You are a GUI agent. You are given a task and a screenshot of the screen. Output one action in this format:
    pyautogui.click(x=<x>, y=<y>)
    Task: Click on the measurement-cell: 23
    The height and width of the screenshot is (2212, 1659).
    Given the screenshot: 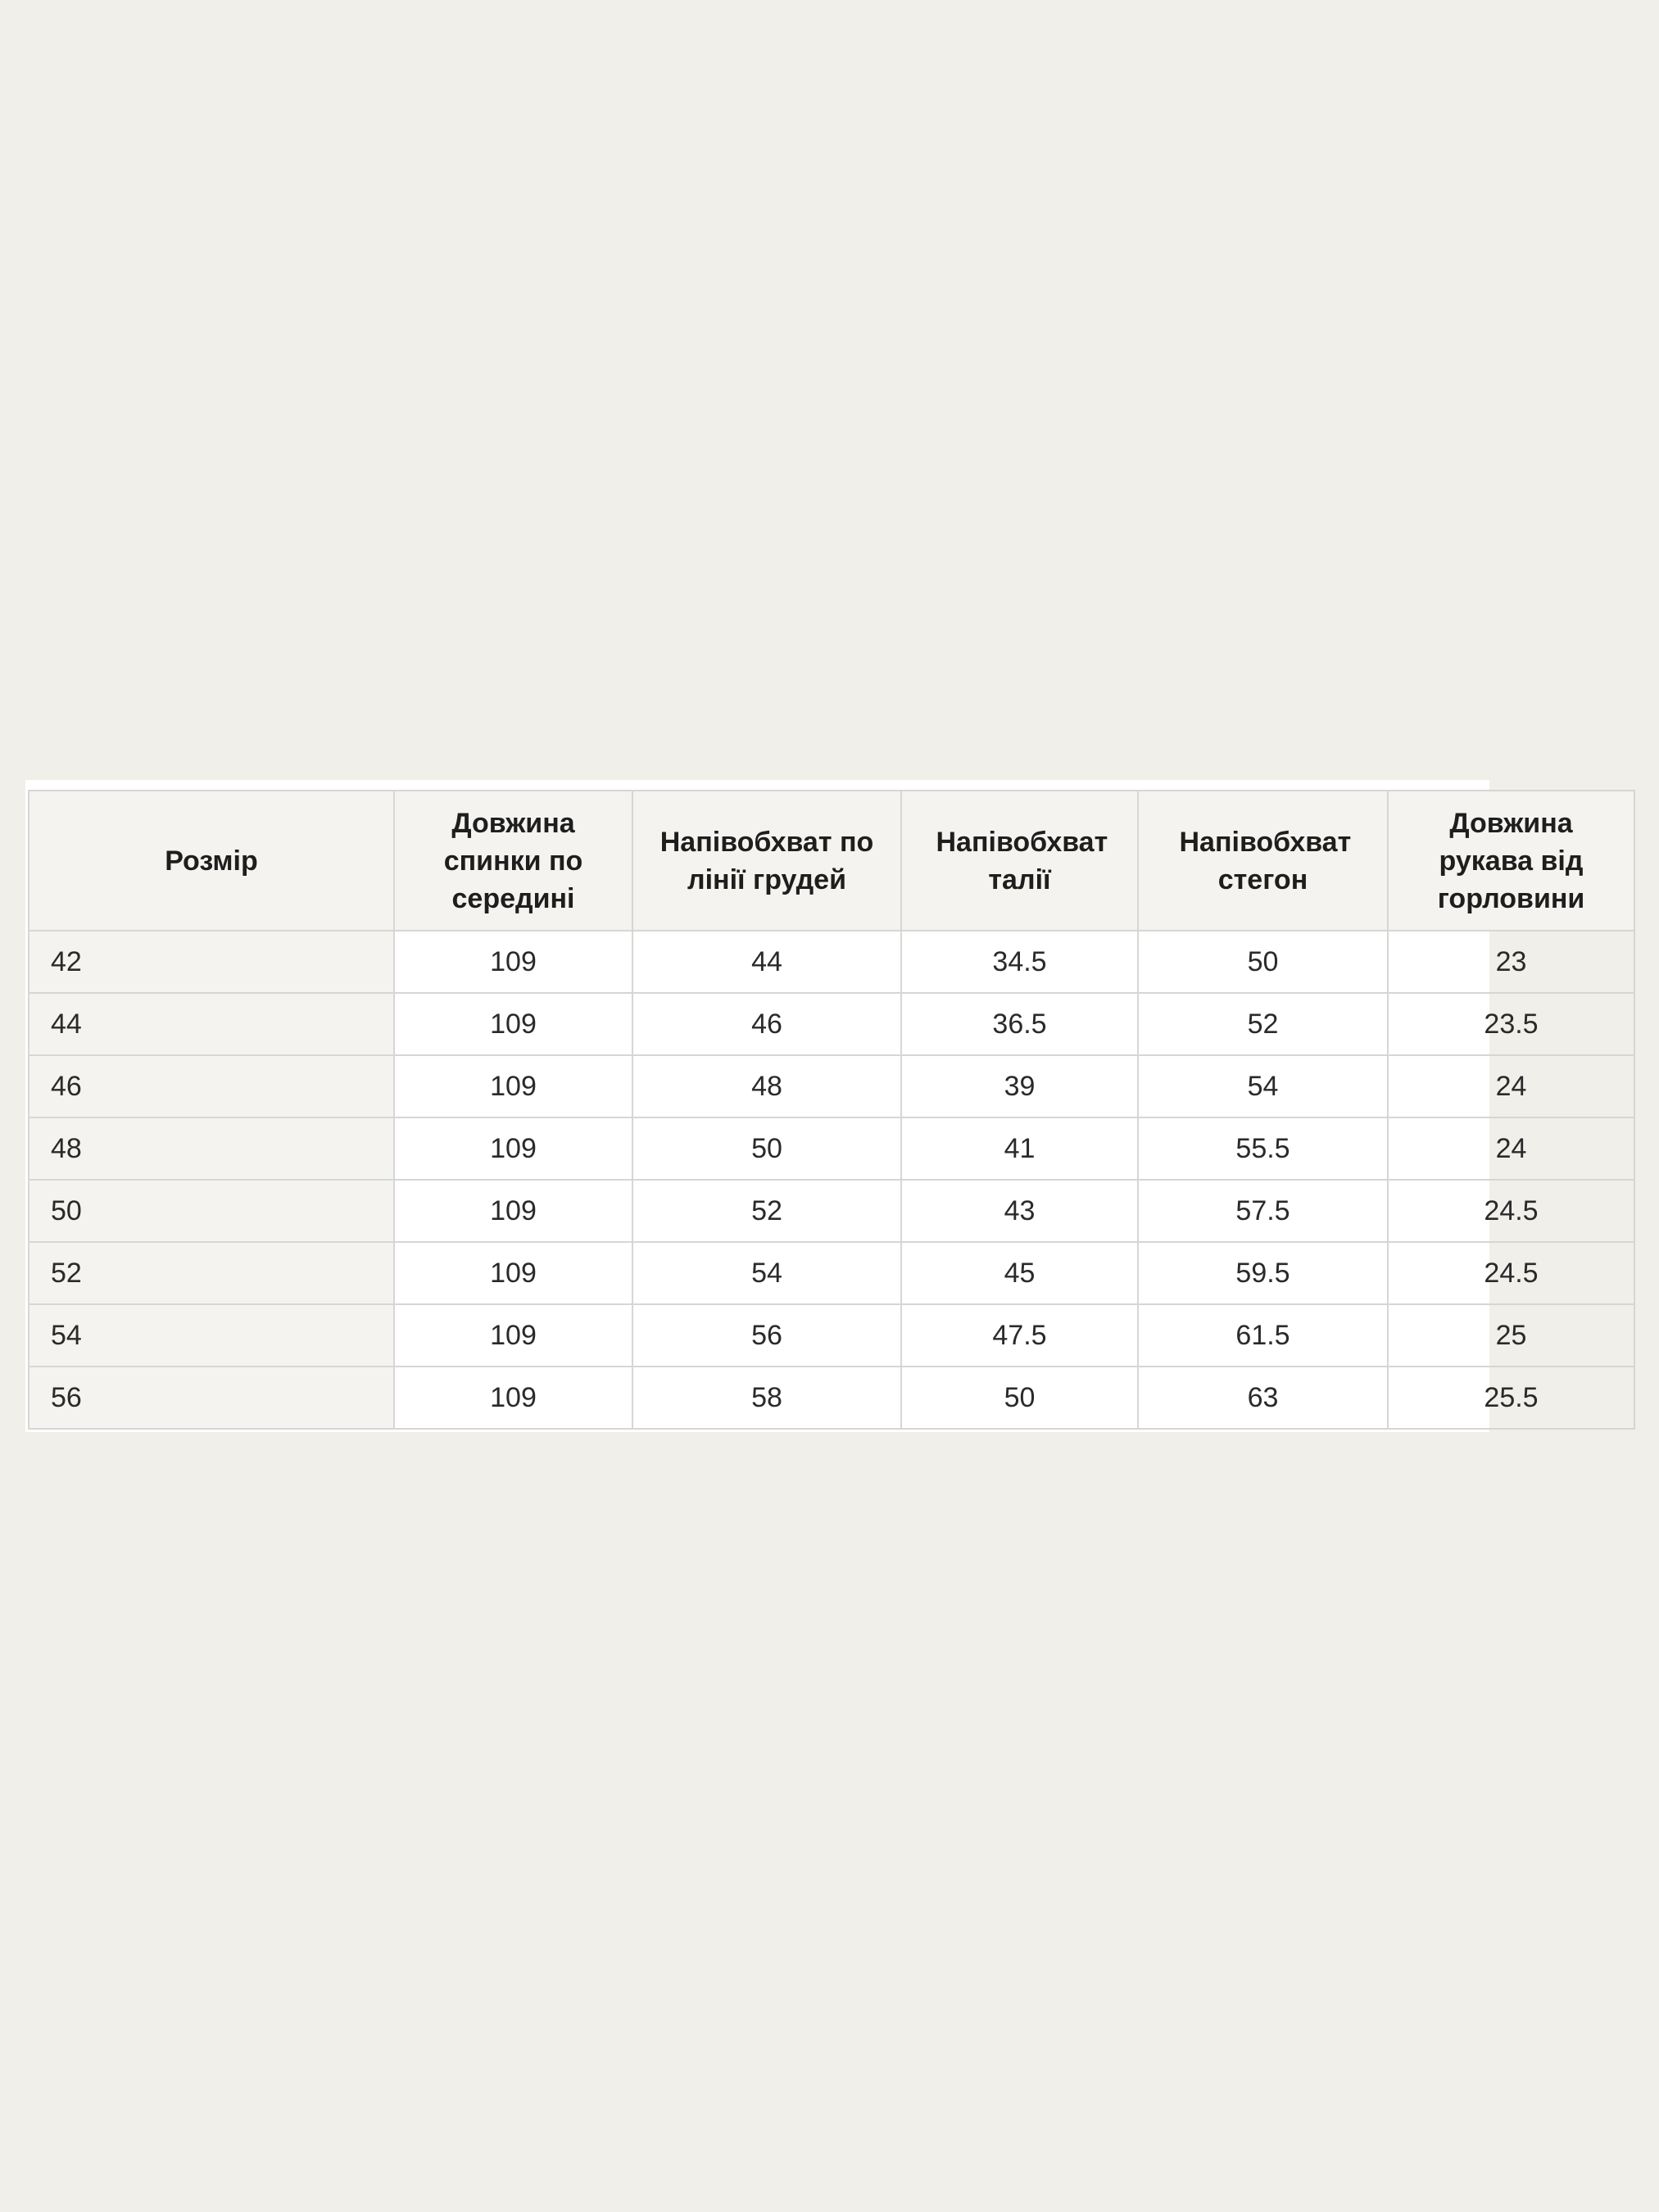 What is the action you would take?
    pyautogui.click(x=1511, y=962)
    